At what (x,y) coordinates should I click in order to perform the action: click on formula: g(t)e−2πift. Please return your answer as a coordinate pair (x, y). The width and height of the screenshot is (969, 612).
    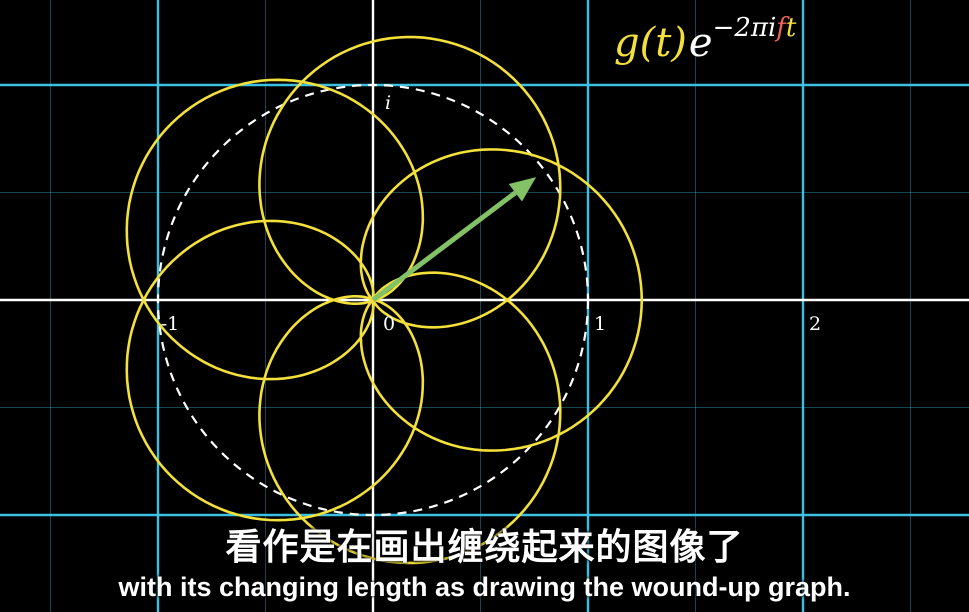
    Looking at the image, I should click on (705, 39).